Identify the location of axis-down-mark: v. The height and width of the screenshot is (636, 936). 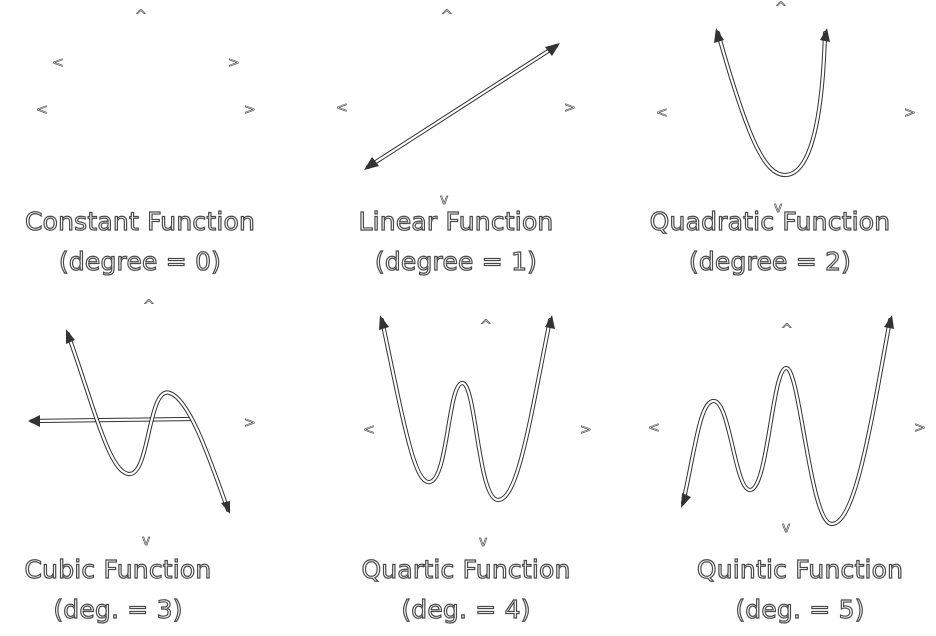
(786, 528).